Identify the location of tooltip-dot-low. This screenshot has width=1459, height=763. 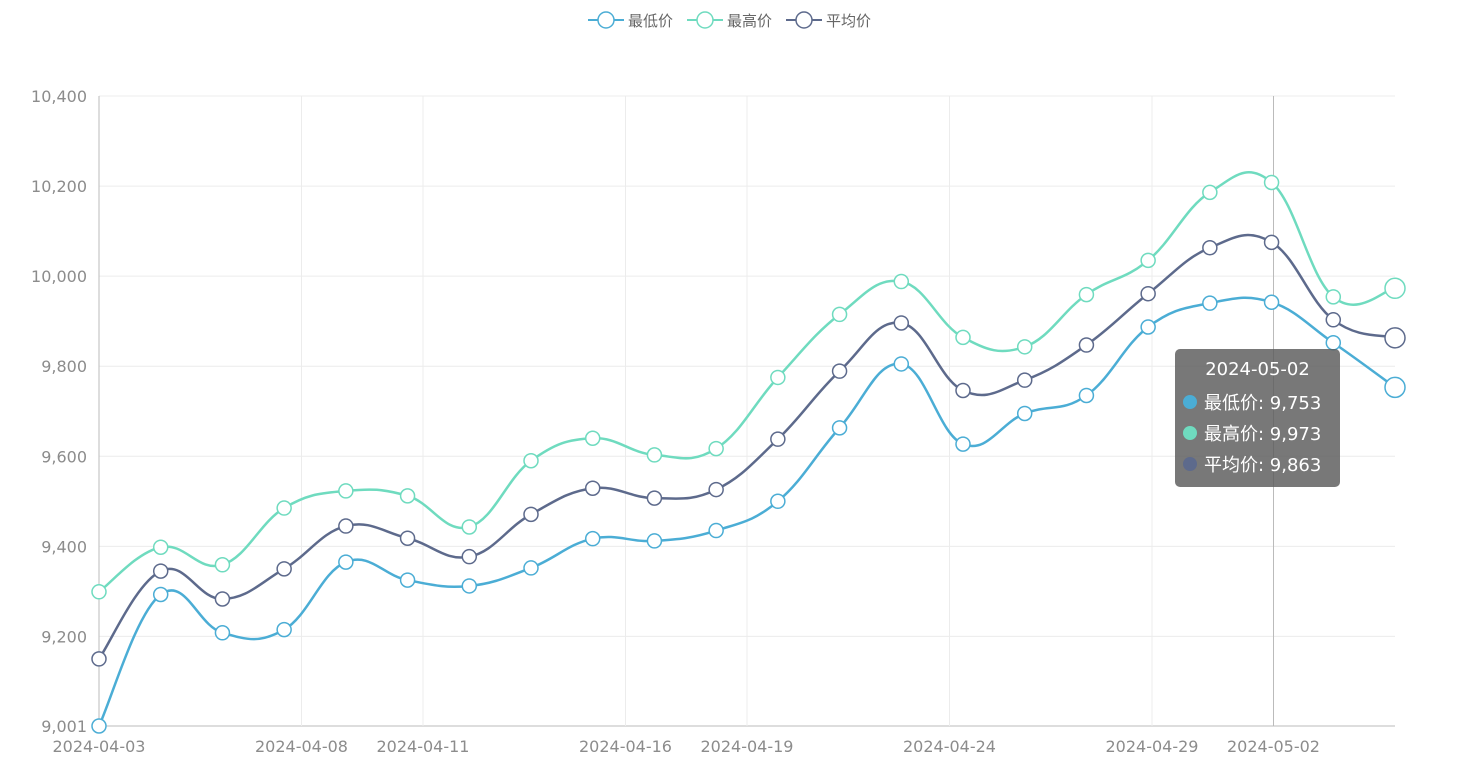
(1190, 401).